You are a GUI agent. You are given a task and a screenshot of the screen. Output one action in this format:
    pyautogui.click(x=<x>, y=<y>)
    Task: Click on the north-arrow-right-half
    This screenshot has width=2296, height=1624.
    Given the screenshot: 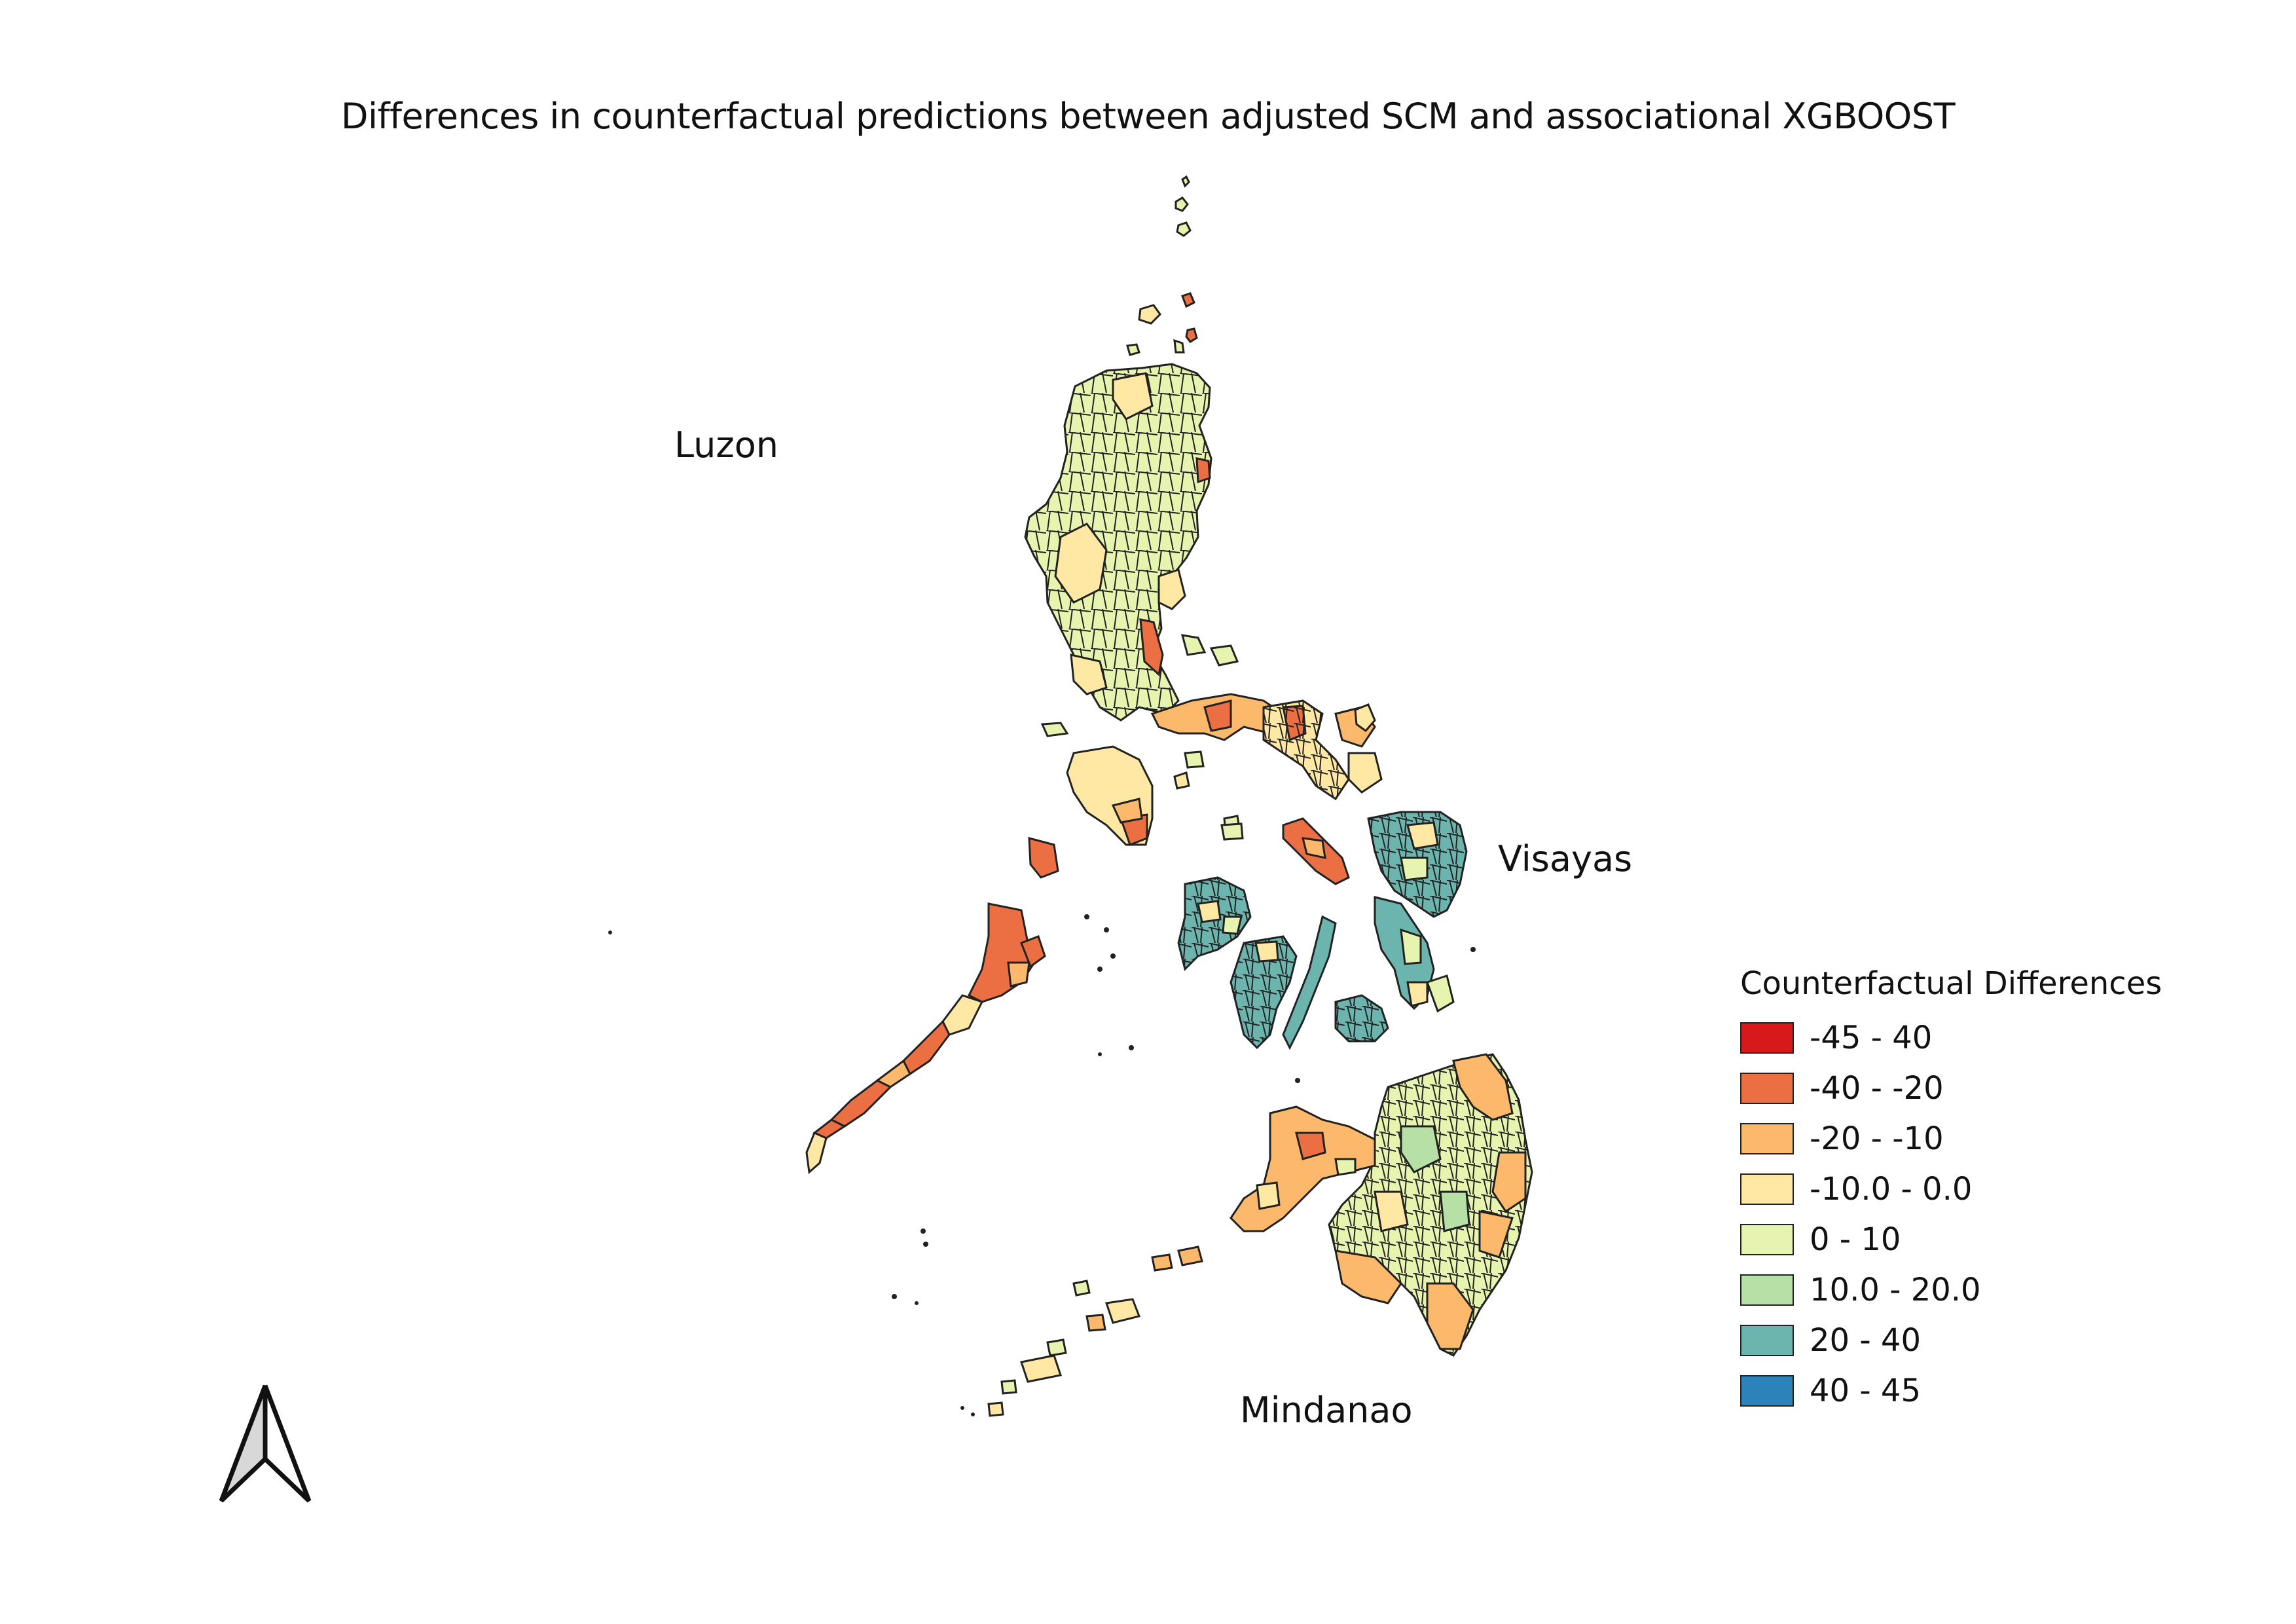 What is the action you would take?
    pyautogui.click(x=287, y=1443)
    